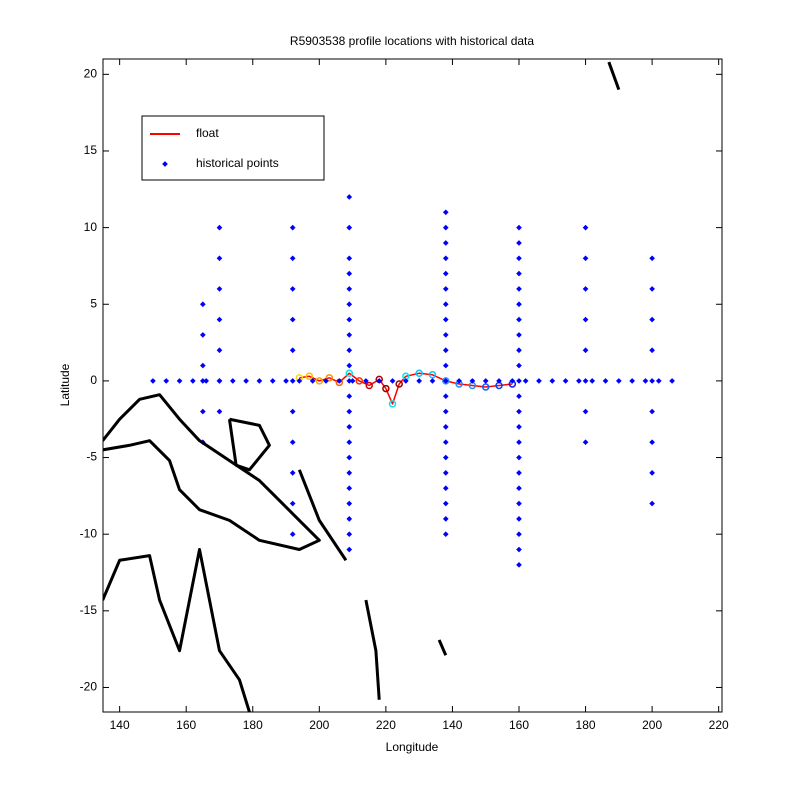  What do you see at coordinates (89, 610) in the screenshot?
I see `y-tick-label: -15` at bounding box center [89, 610].